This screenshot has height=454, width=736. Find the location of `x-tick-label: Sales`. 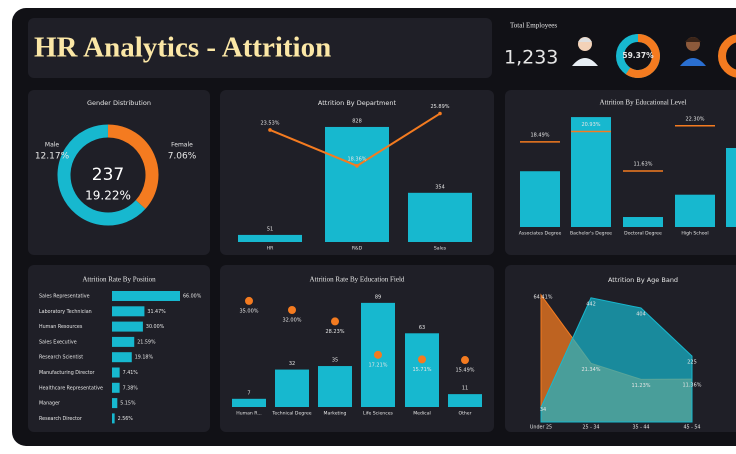

x-tick-label: Sales is located at coordinates (440, 249).